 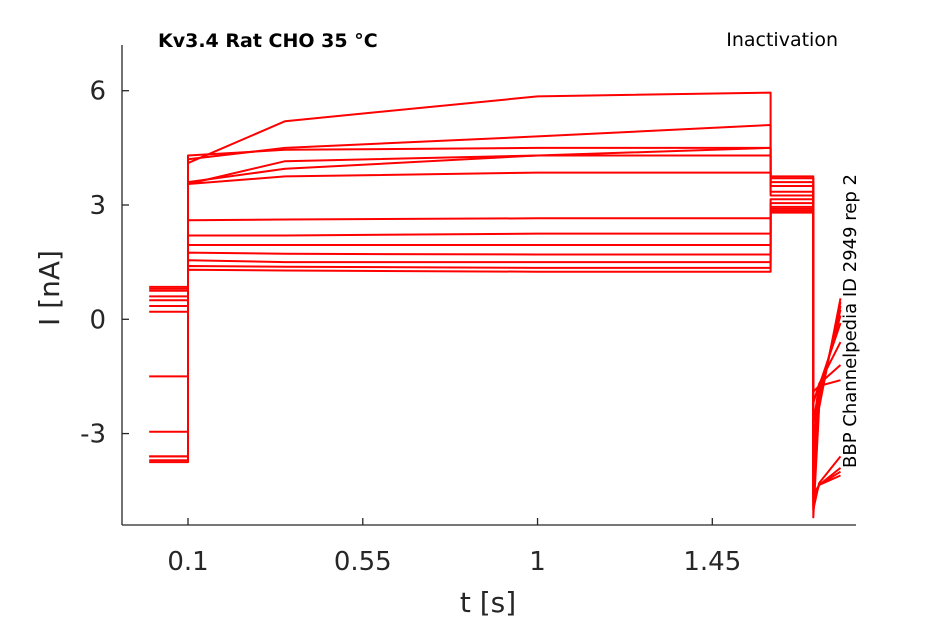 I want to click on y-tick-label: 0, so click(x=97, y=320).